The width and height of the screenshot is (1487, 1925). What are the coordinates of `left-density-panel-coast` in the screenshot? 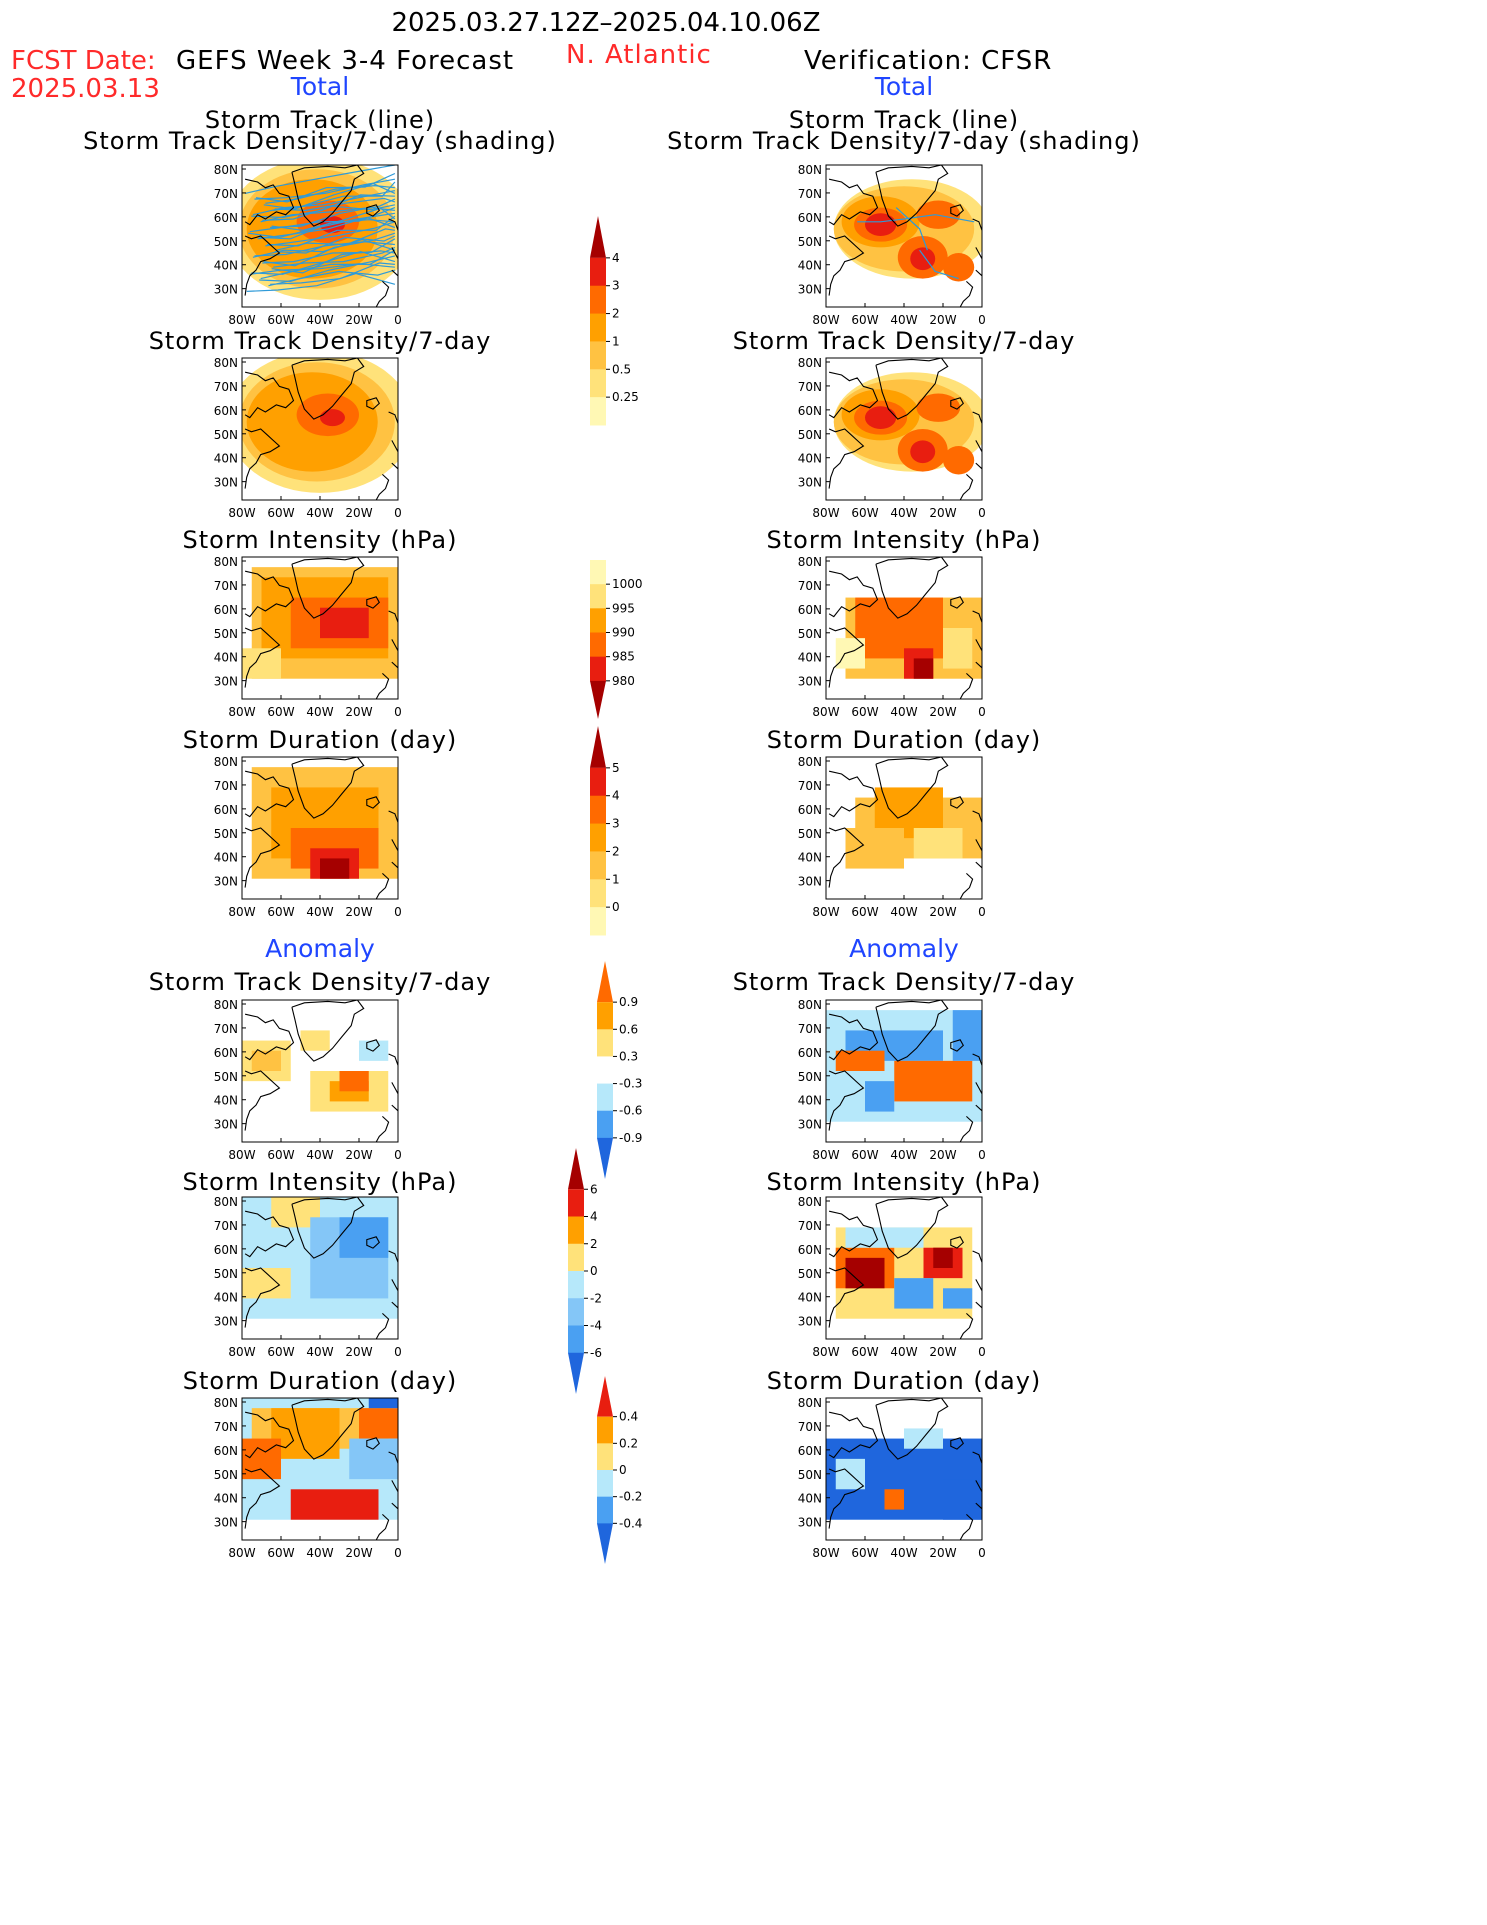 It's located at (386, 481).